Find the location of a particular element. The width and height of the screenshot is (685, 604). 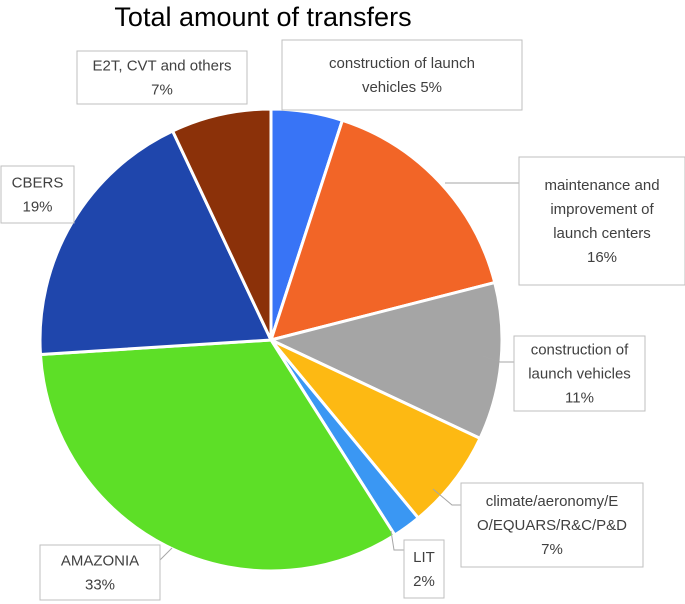

callout-text: 2% is located at coordinates (424, 581).